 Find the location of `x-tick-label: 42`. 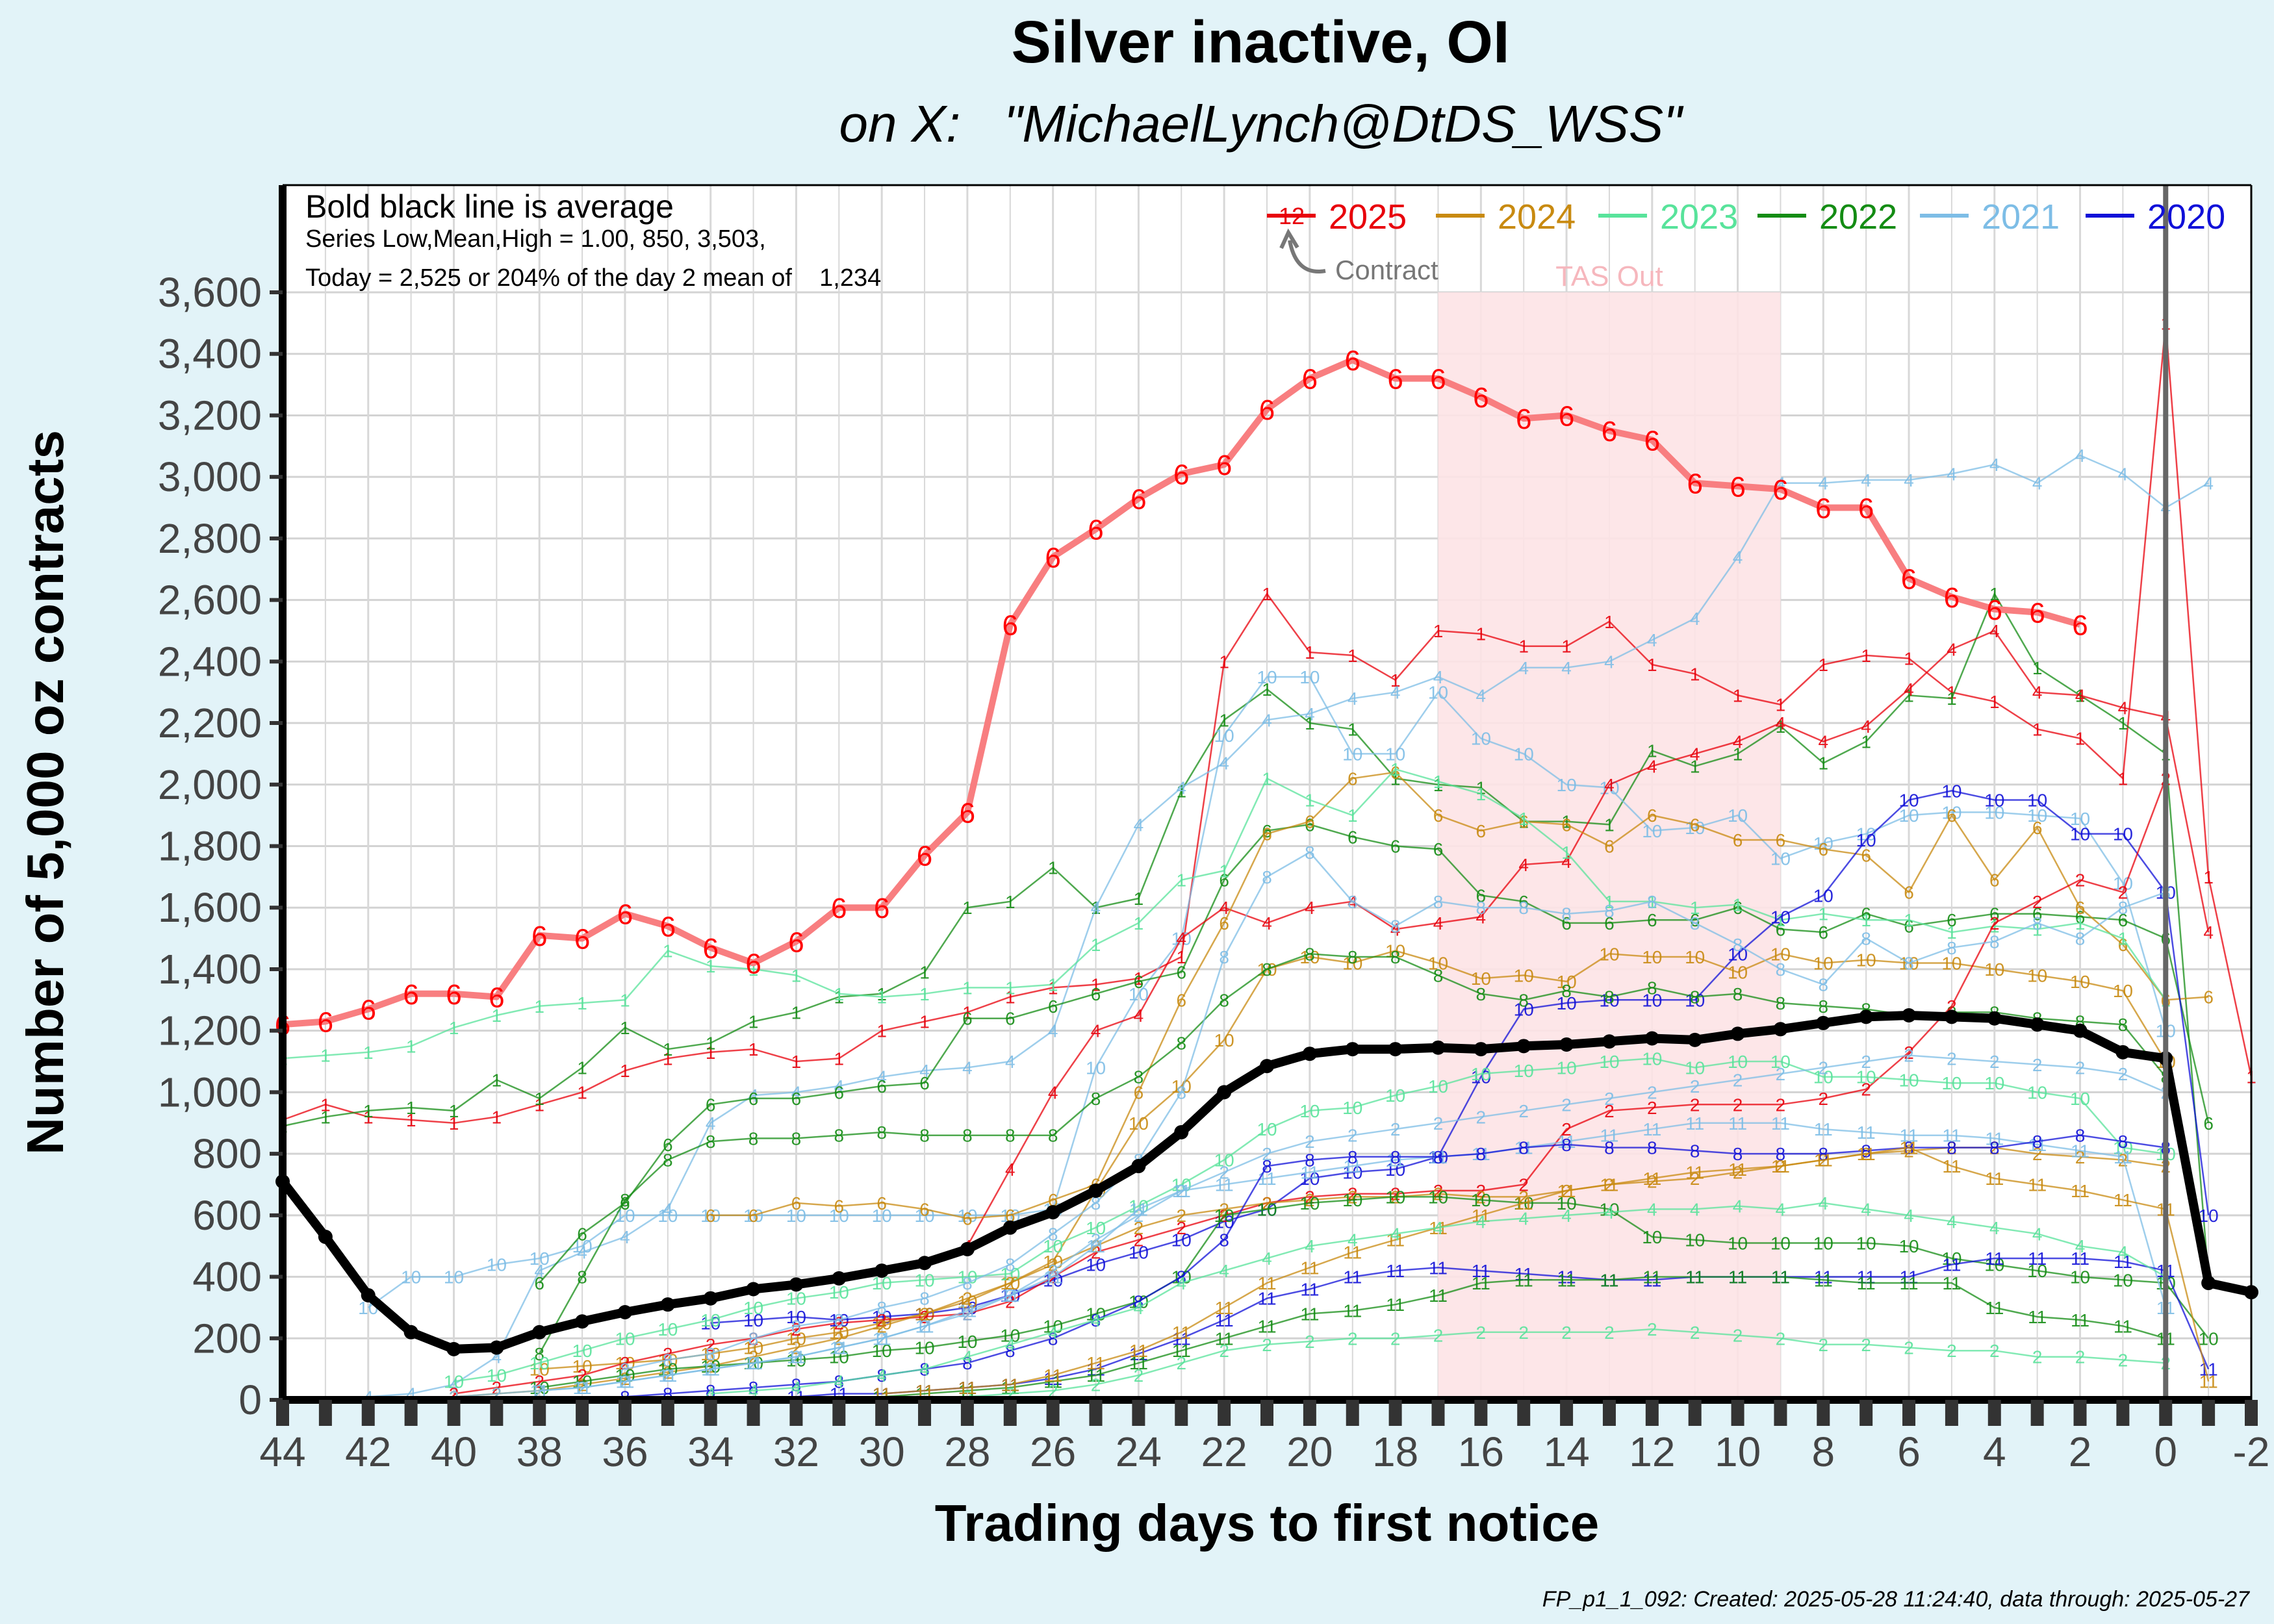

x-tick-label: 42 is located at coordinates (368, 1451).